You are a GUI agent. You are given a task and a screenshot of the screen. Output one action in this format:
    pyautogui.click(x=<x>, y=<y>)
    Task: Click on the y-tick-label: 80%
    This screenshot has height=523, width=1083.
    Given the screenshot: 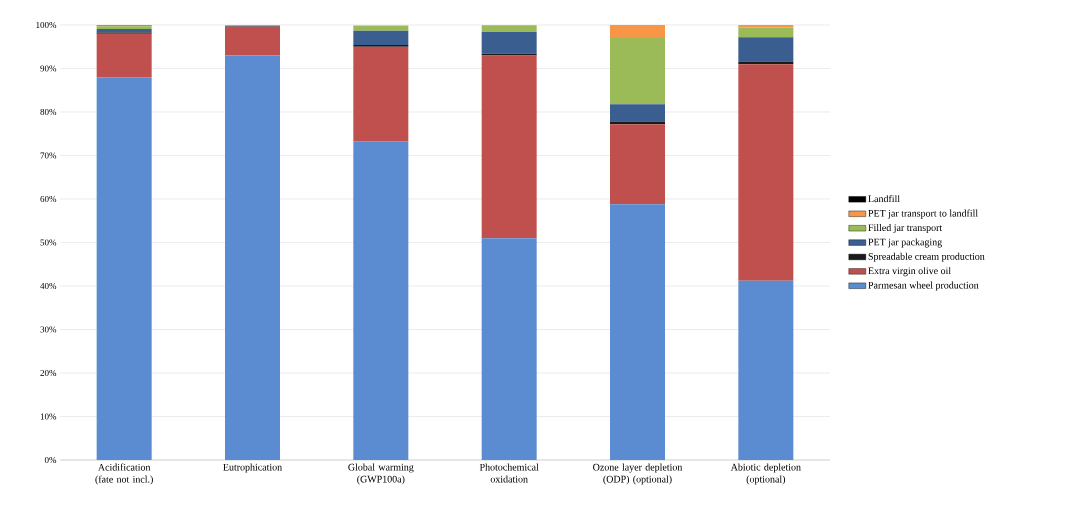 What is the action you would take?
    pyautogui.click(x=48, y=112)
    